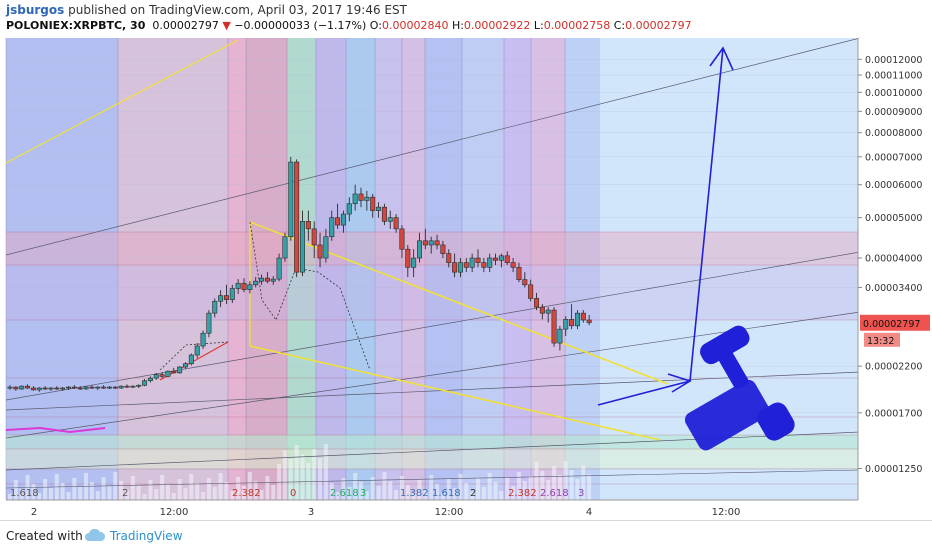 The height and width of the screenshot is (551, 932). What do you see at coordinates (194, 361) in the screenshot?
I see `red-trend-line` at bounding box center [194, 361].